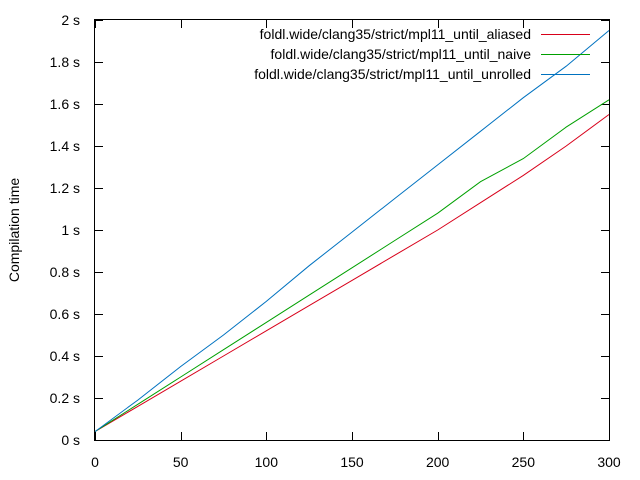 The image size is (640, 480). Describe the element at coordinates (65, 356) in the screenshot. I see `y-tick-label: 0.4 s` at that location.